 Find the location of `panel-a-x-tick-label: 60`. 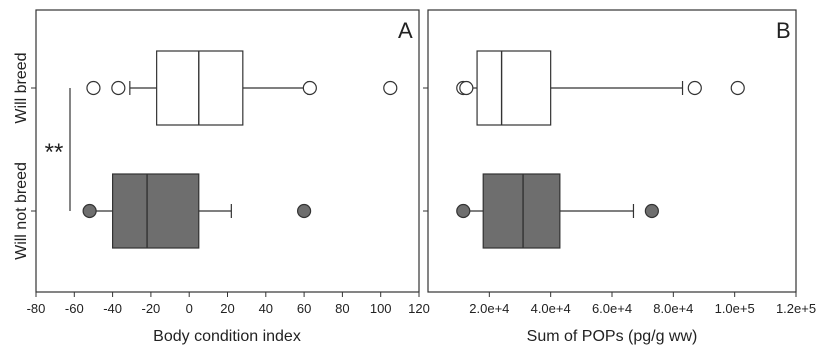

panel-a-x-tick-label: 60 is located at coordinates (304, 308).